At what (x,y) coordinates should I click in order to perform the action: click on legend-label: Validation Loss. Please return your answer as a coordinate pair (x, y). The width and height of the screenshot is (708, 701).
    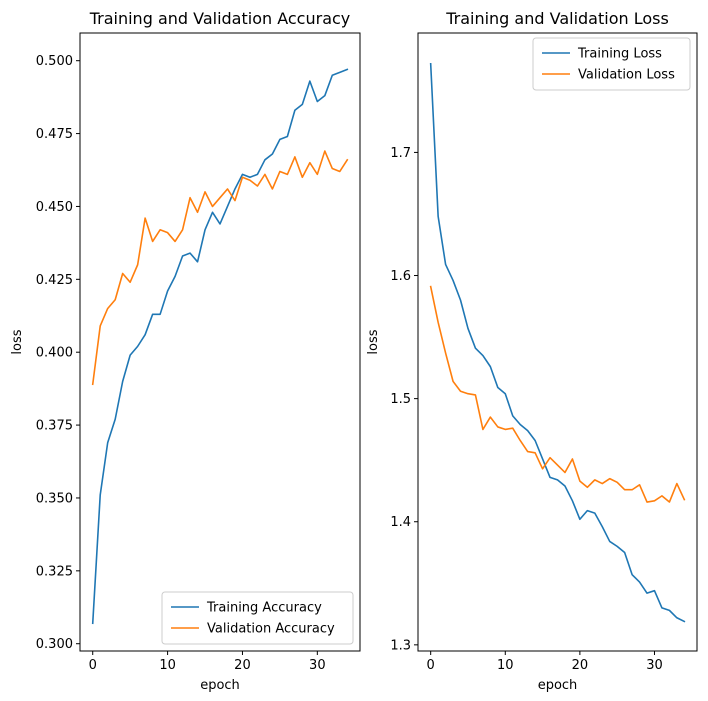
    Looking at the image, I should click on (626, 75).